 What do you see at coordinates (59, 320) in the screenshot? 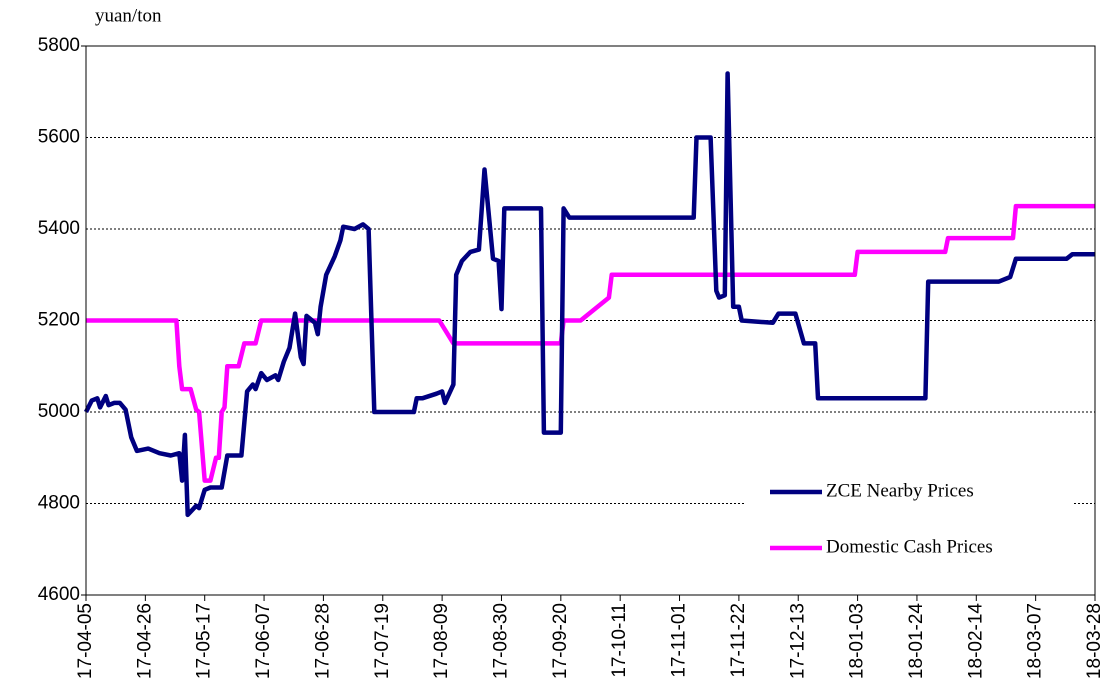
I see `y-tick-label: 5200` at bounding box center [59, 320].